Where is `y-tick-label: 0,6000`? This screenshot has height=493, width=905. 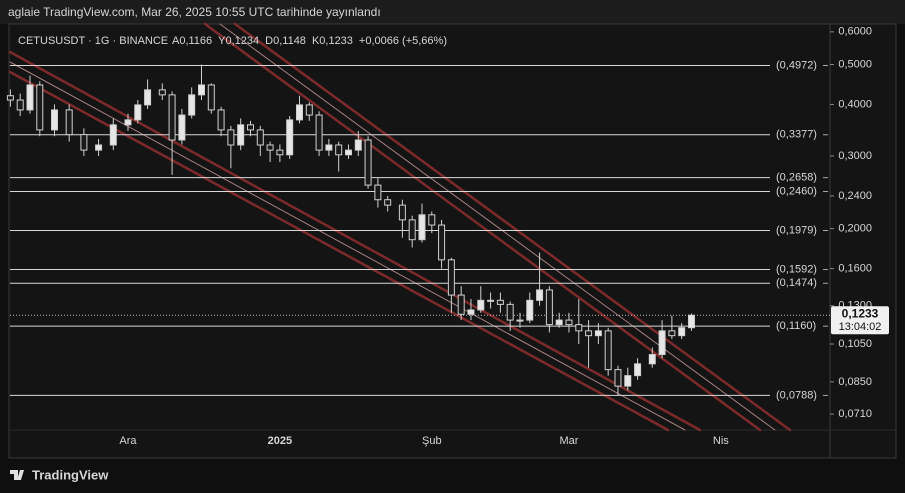
y-tick-label: 0,6000 is located at coordinates (855, 32).